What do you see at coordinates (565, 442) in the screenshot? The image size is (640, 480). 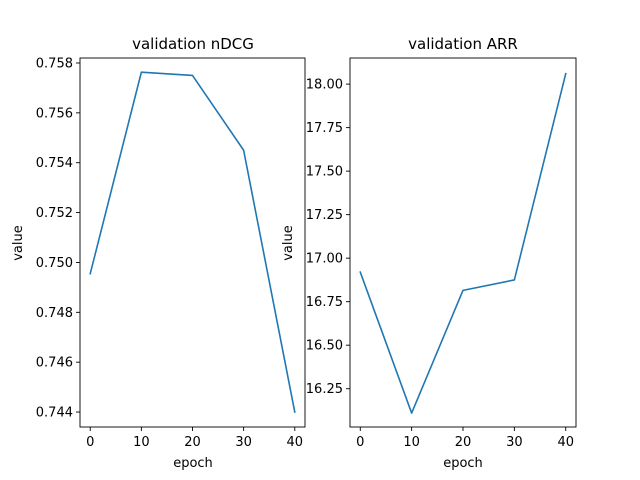 I see `x-tick-label-arr-4: 40` at bounding box center [565, 442].